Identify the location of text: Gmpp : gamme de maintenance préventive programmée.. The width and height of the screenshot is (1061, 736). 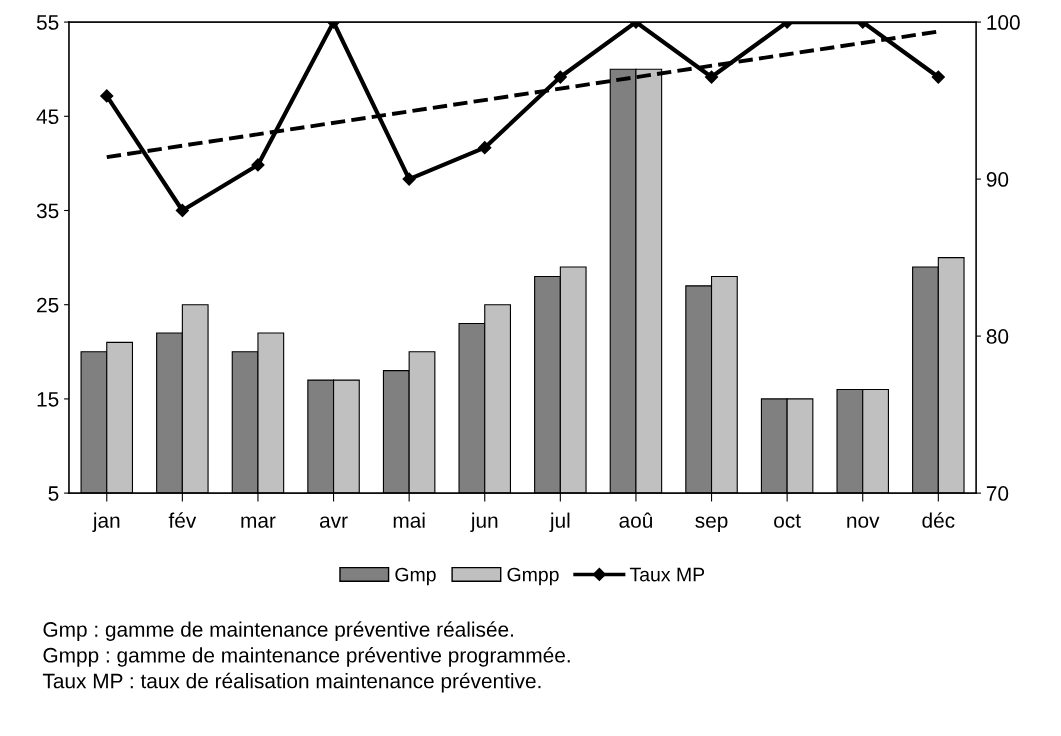
(306, 657).